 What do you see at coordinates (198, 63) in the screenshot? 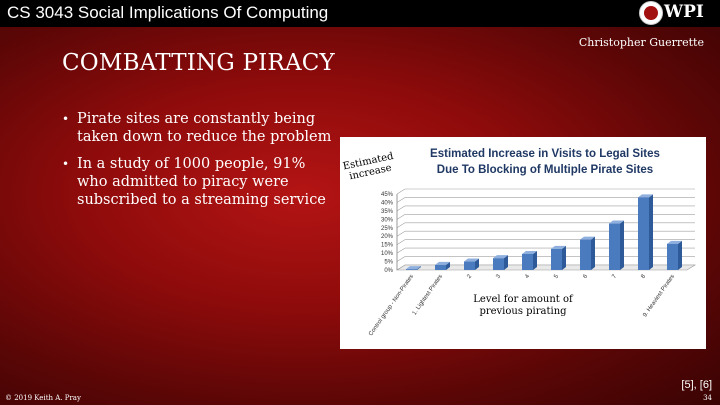
I see `slide-title: COMBATTING PIRACY` at bounding box center [198, 63].